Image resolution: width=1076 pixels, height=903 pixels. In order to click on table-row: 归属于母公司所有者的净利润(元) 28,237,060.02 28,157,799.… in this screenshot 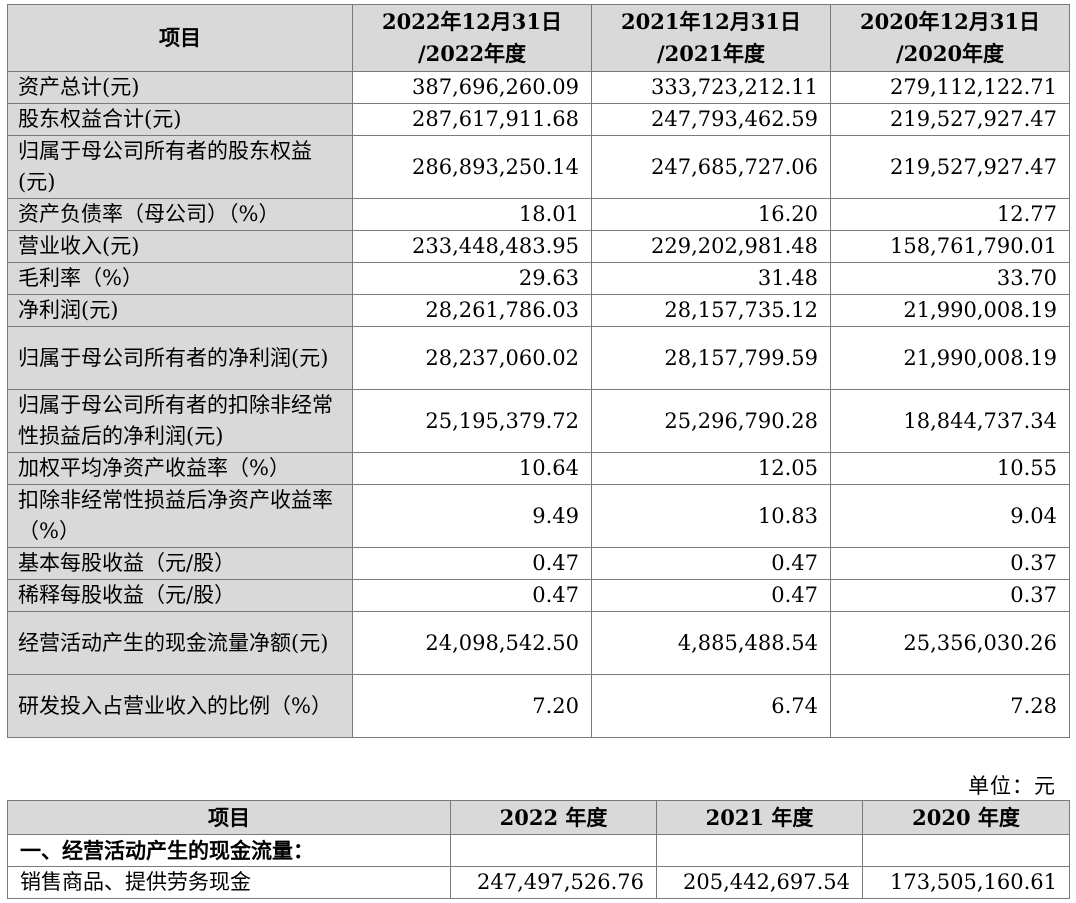, I will do `click(538, 358)`.